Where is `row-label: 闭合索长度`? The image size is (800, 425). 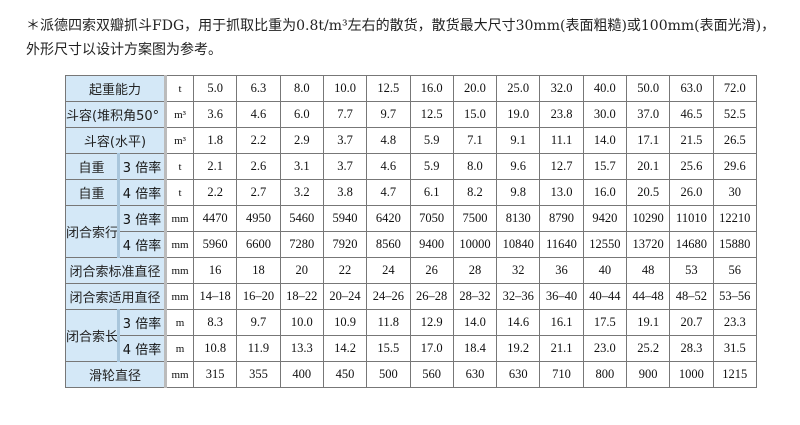 row-label: 闭合索长度 is located at coordinates (92, 335).